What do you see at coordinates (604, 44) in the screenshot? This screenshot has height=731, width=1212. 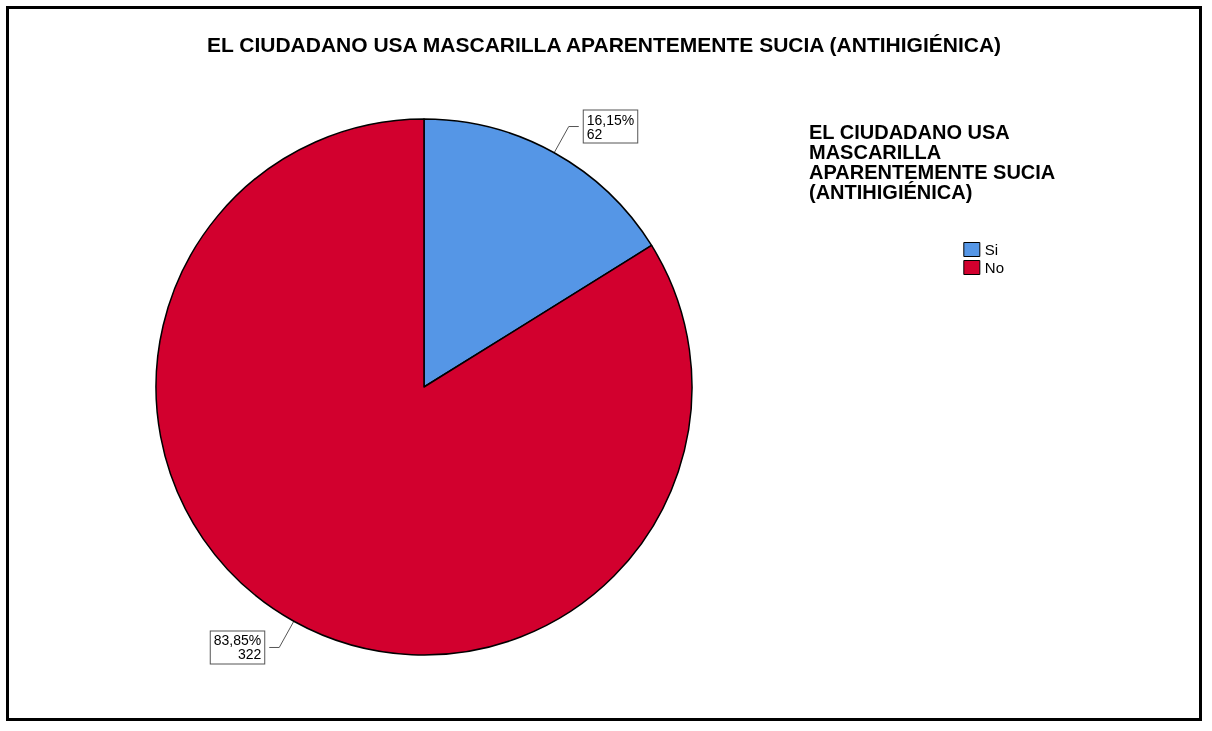 I see `legend-title: EL CIUDADANO USA MASCARILLA APARENTEMENTE SUCIA (ANTIHIGIÉNICA)` at bounding box center [604, 44].